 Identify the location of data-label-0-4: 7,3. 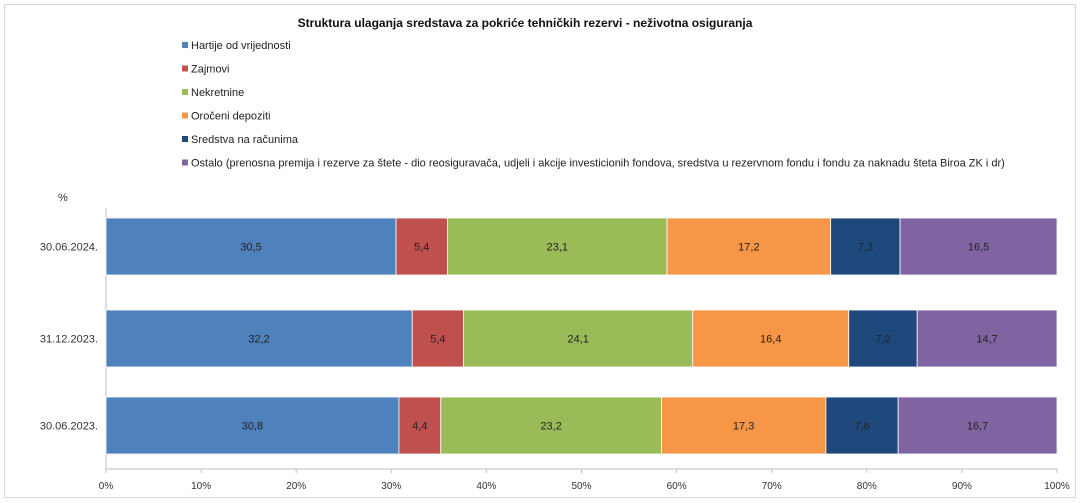
(865, 248).